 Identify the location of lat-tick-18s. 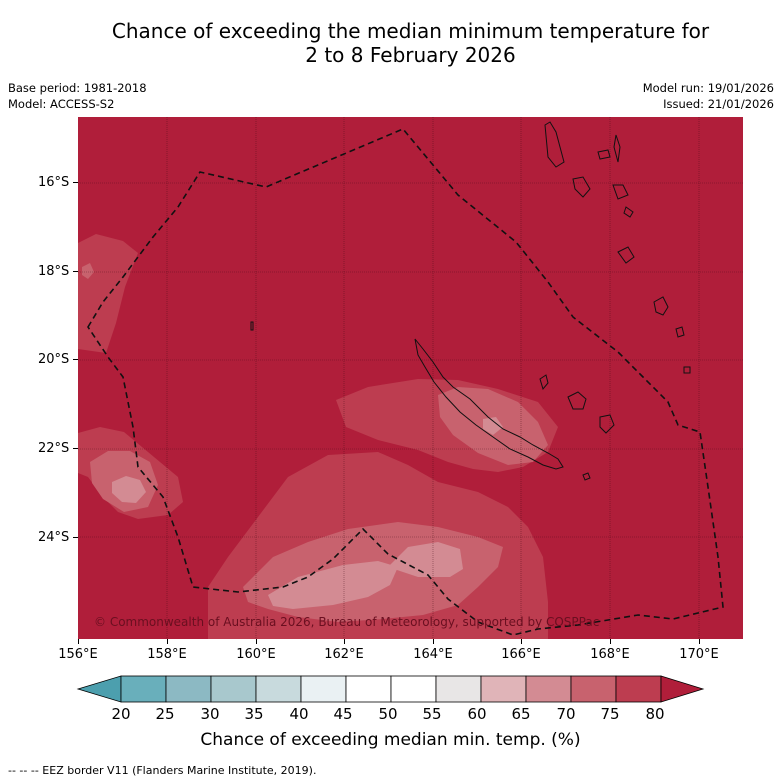
(75, 271).